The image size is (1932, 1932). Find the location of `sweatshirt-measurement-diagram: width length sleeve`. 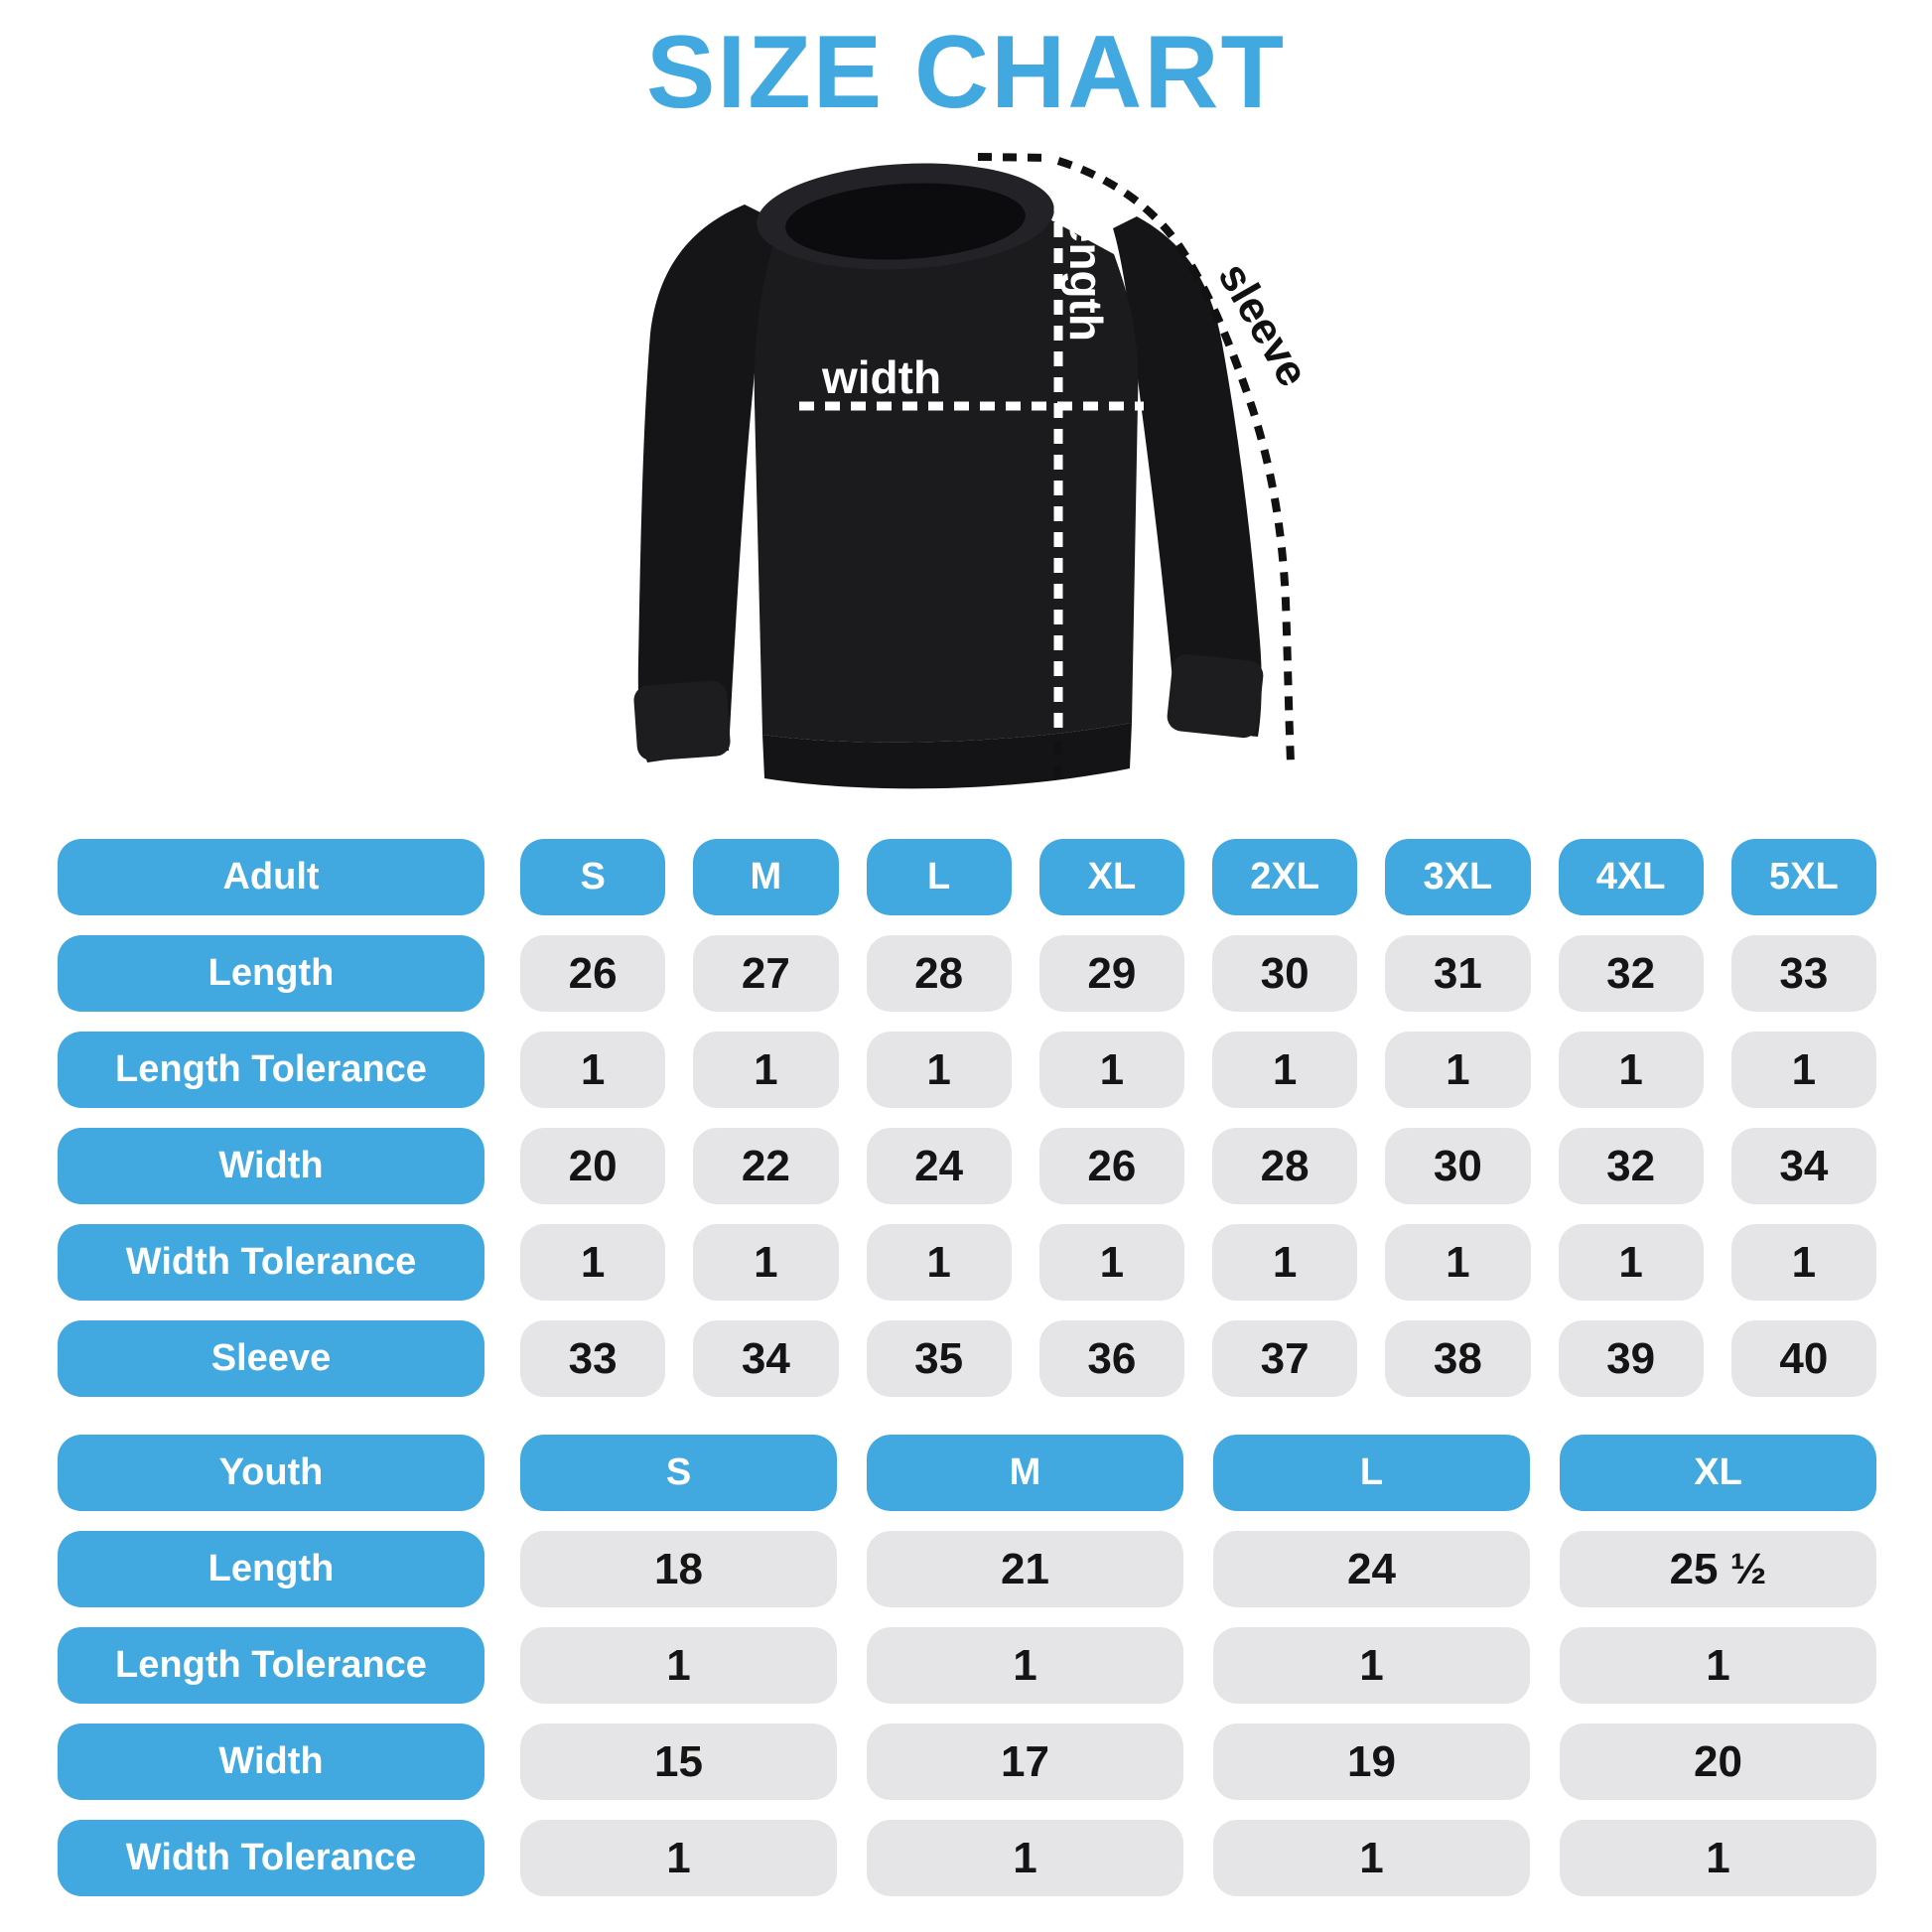

sweatshirt-measurement-diagram: width length sleeve is located at coordinates (958, 464).